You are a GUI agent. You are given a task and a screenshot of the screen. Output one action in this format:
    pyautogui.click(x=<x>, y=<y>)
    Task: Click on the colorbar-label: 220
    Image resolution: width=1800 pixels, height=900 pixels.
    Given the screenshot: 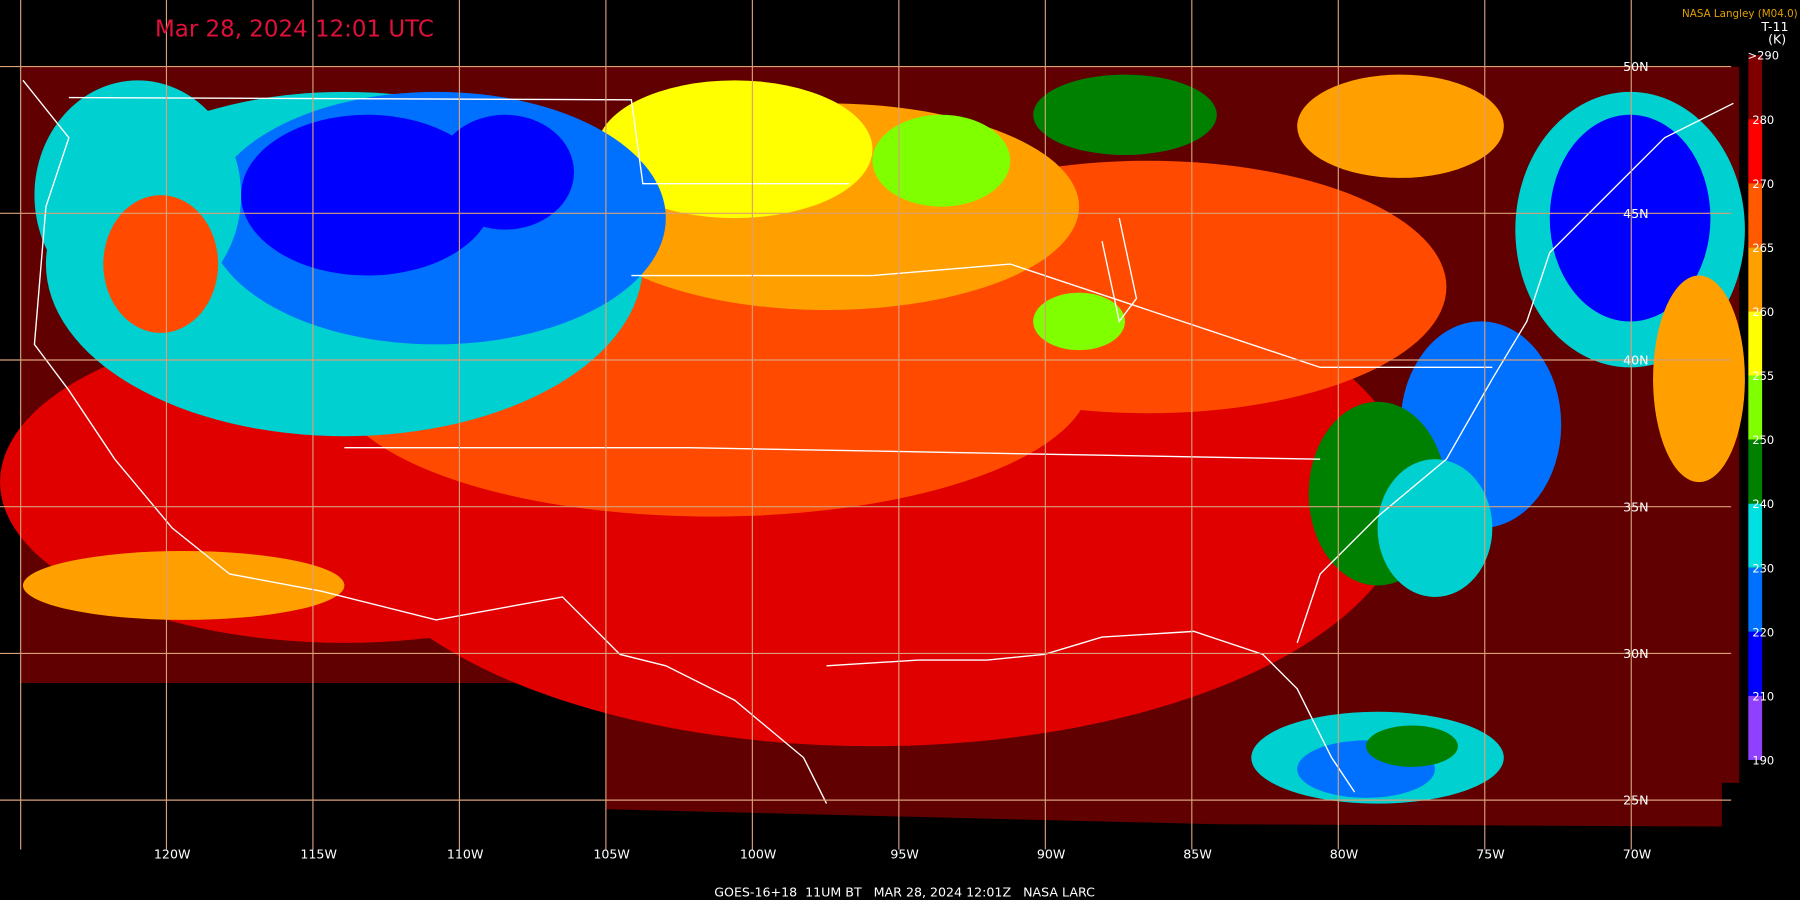 What is the action you would take?
    pyautogui.click(x=1763, y=632)
    